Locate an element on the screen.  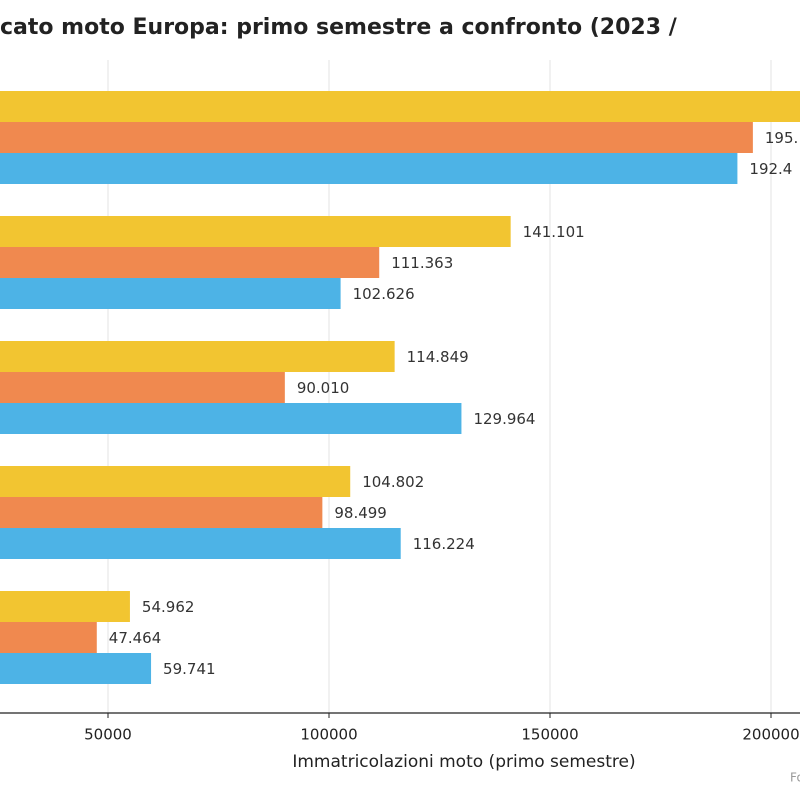
source-note: Fo is located at coordinates (795, 778).